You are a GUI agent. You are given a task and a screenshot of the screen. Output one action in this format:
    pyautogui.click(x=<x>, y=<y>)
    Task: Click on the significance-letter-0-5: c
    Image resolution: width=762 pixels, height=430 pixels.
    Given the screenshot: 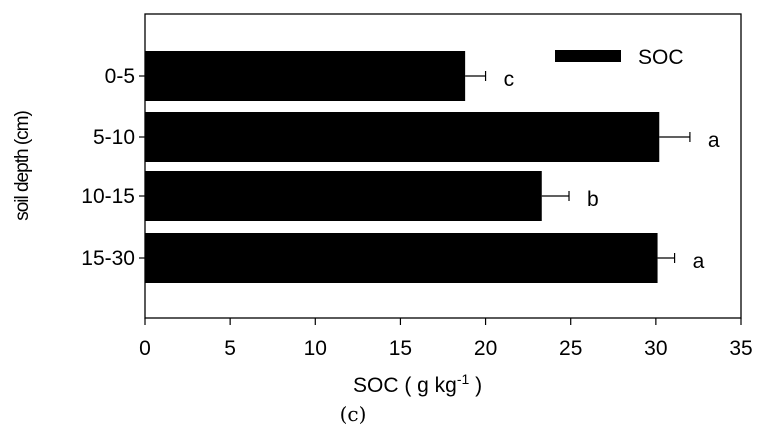 What is the action you would take?
    pyautogui.click(x=509, y=79)
    